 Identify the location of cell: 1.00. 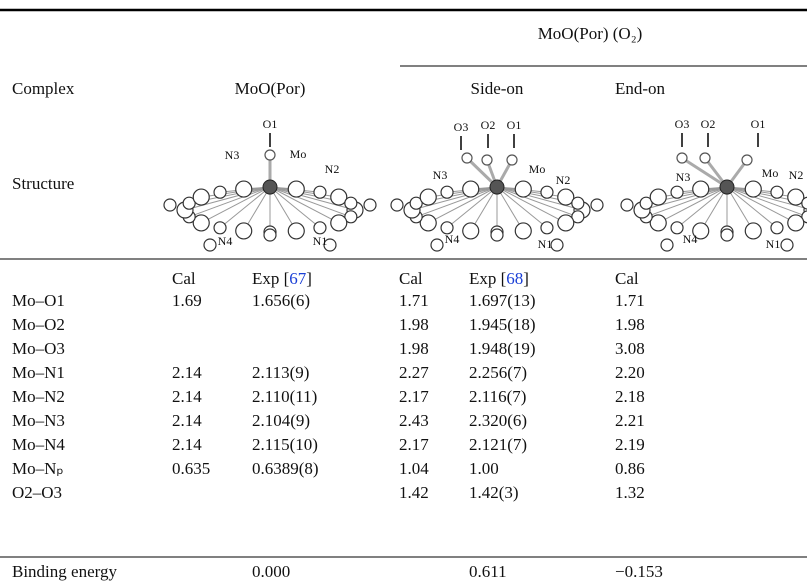
(484, 468).